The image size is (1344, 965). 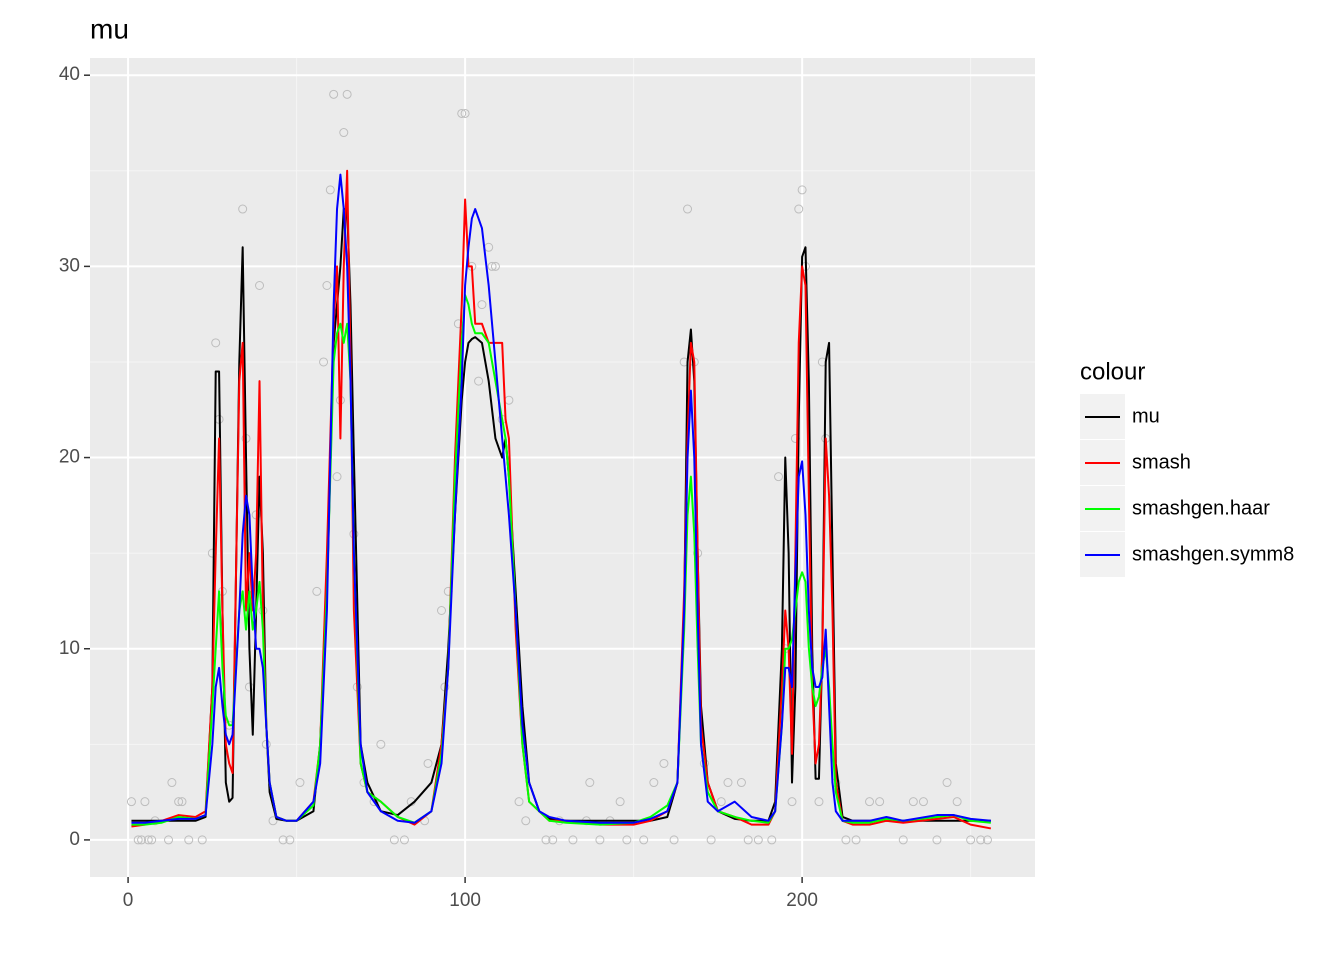 What do you see at coordinates (1213, 554) in the screenshot?
I see `legend-label: smashgen.symm8` at bounding box center [1213, 554].